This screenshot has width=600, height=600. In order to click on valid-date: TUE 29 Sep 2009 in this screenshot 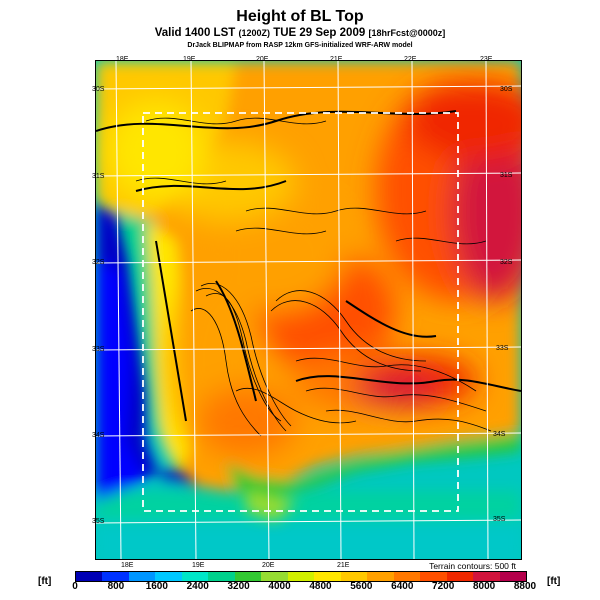, I will do `click(319, 33)`.